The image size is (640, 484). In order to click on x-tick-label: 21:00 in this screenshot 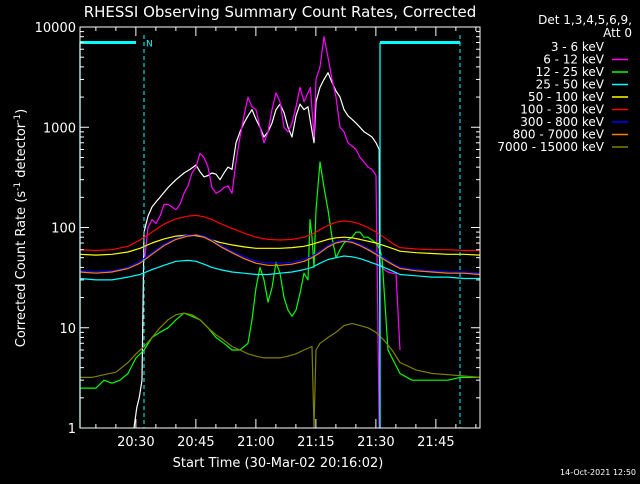, I will do `click(255, 442)`.